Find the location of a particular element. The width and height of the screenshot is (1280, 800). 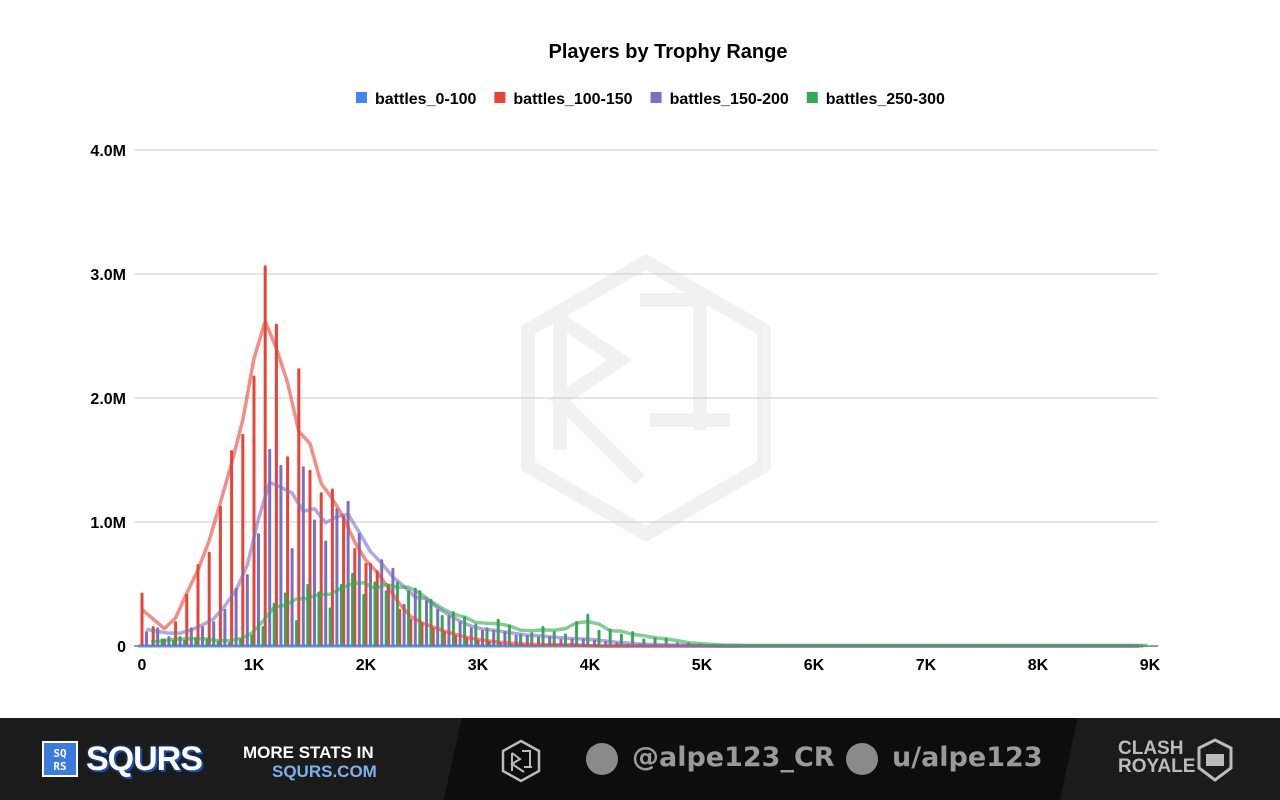

y-tick-label: 1.0M is located at coordinates (108, 523).